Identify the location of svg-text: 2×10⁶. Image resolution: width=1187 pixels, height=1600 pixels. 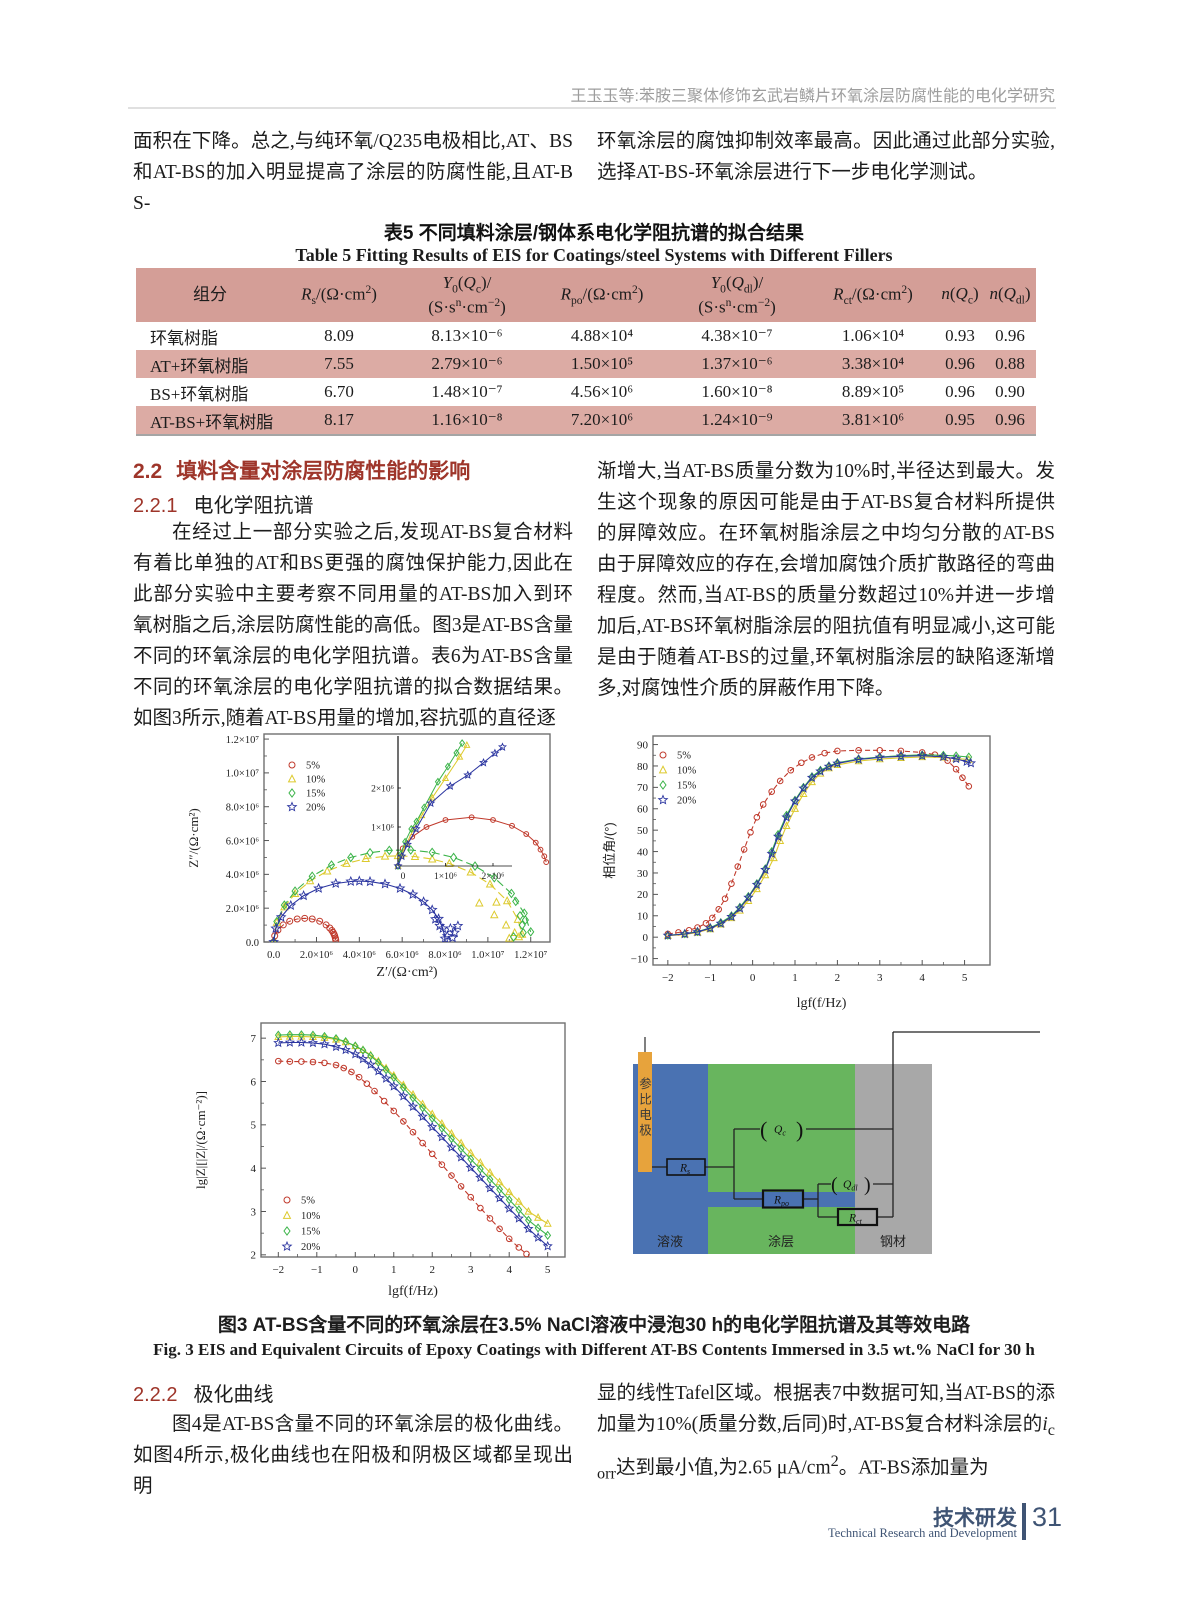
(493, 877).